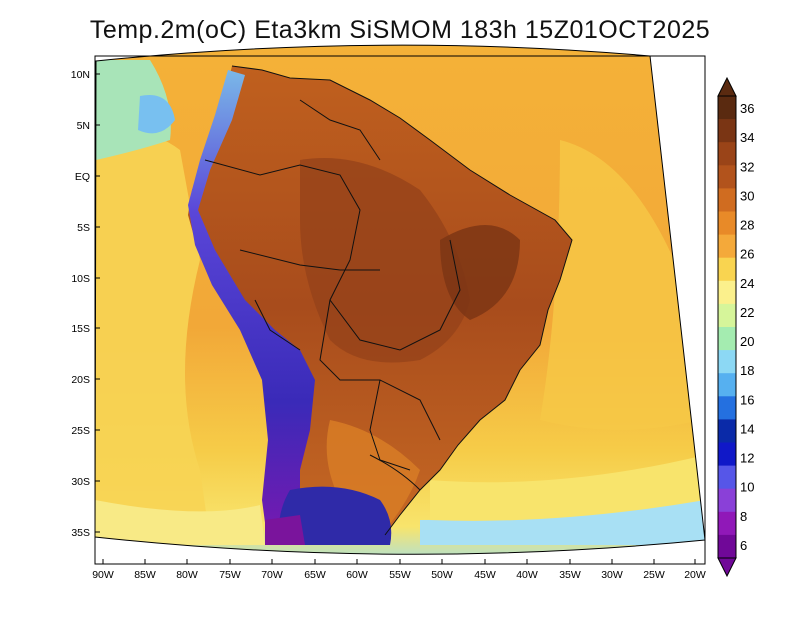 The height and width of the screenshot is (618, 800). Describe the element at coordinates (315, 575) in the screenshot. I see `lon-label: 65W` at that location.